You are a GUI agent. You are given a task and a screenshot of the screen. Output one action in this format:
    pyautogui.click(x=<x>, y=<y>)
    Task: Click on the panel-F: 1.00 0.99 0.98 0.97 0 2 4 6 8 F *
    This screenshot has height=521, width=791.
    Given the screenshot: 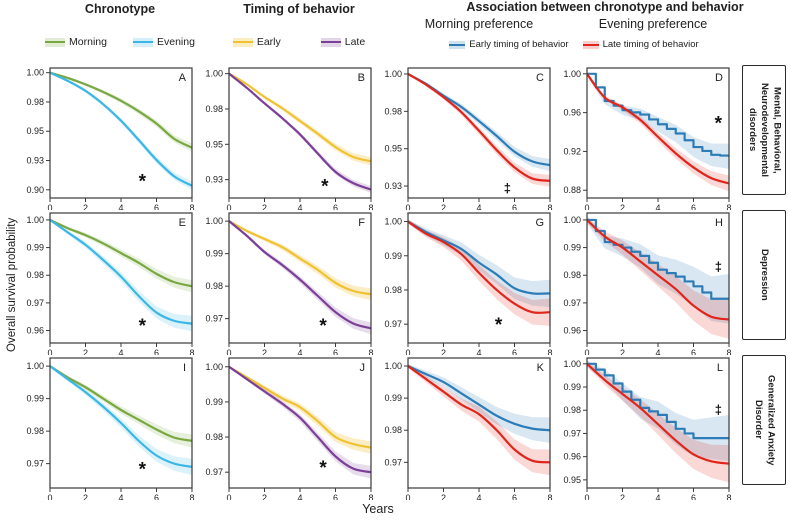 What is the action you would take?
    pyautogui.click(x=289, y=283)
    